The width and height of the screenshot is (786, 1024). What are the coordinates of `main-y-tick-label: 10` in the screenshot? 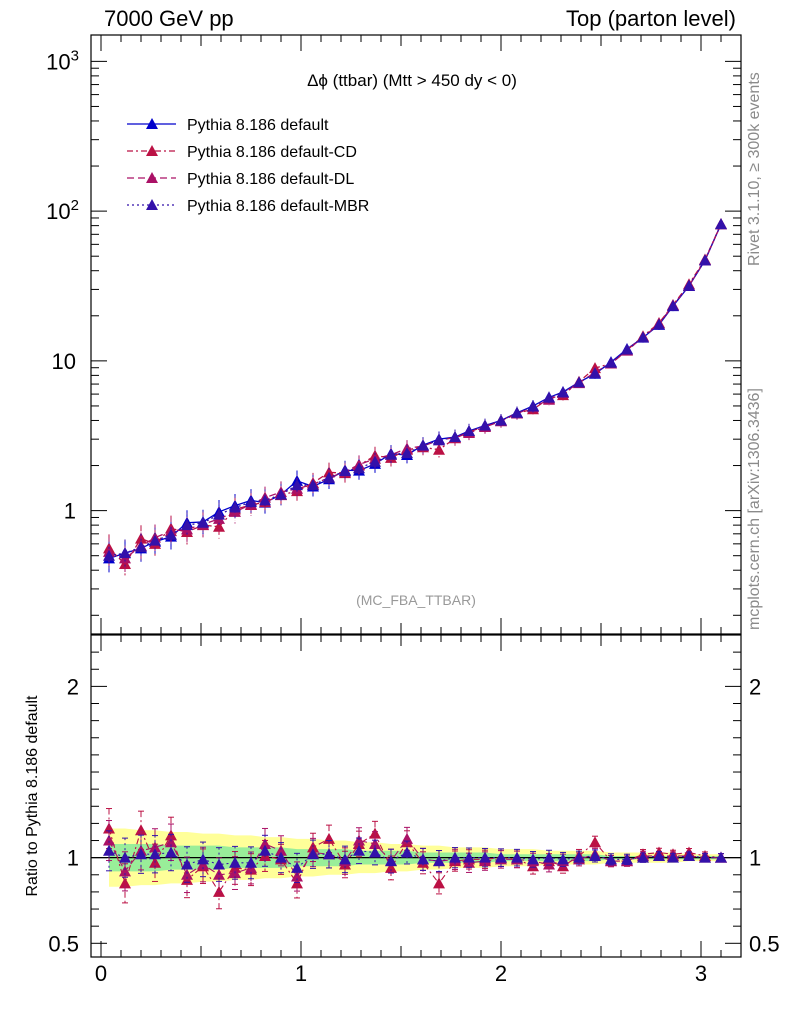 It's located at (64, 361).